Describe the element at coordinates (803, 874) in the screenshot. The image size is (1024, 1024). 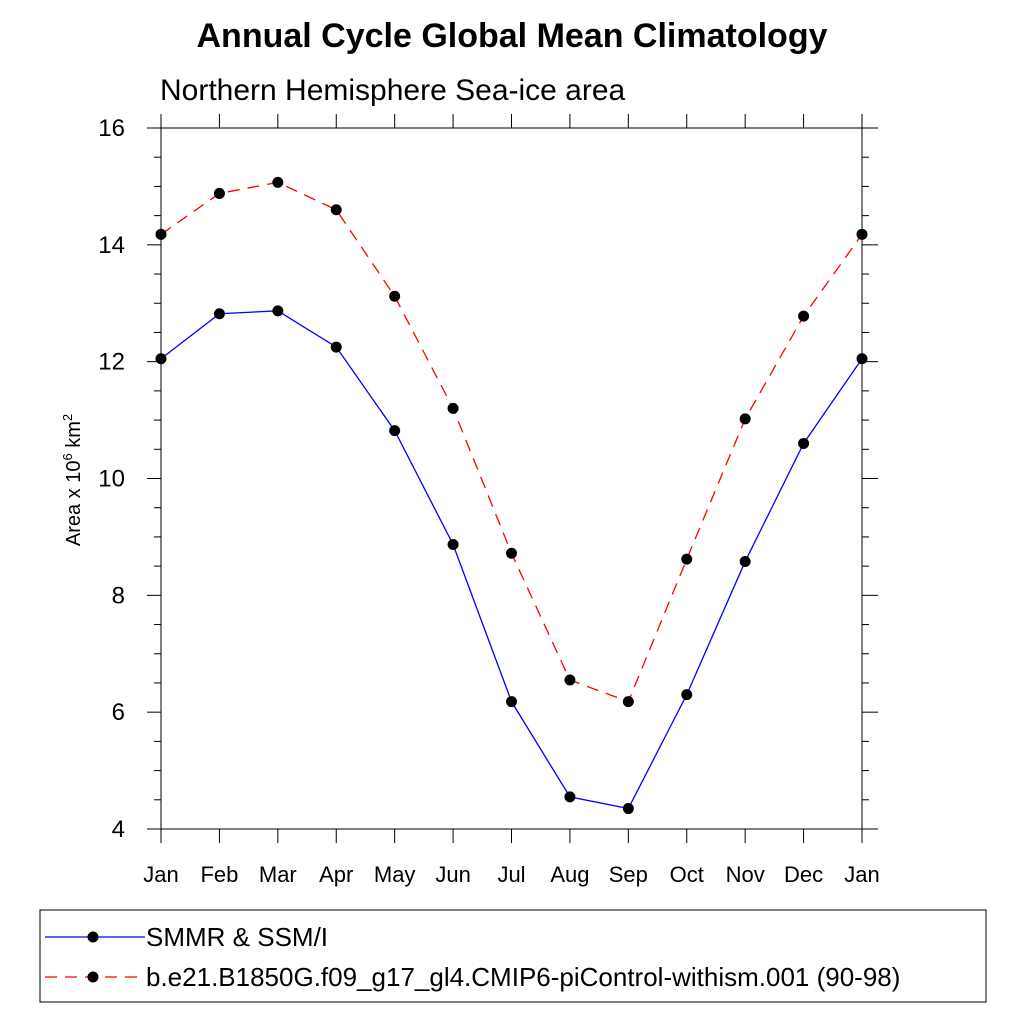
I see `x-tick-label: Dec` at that location.